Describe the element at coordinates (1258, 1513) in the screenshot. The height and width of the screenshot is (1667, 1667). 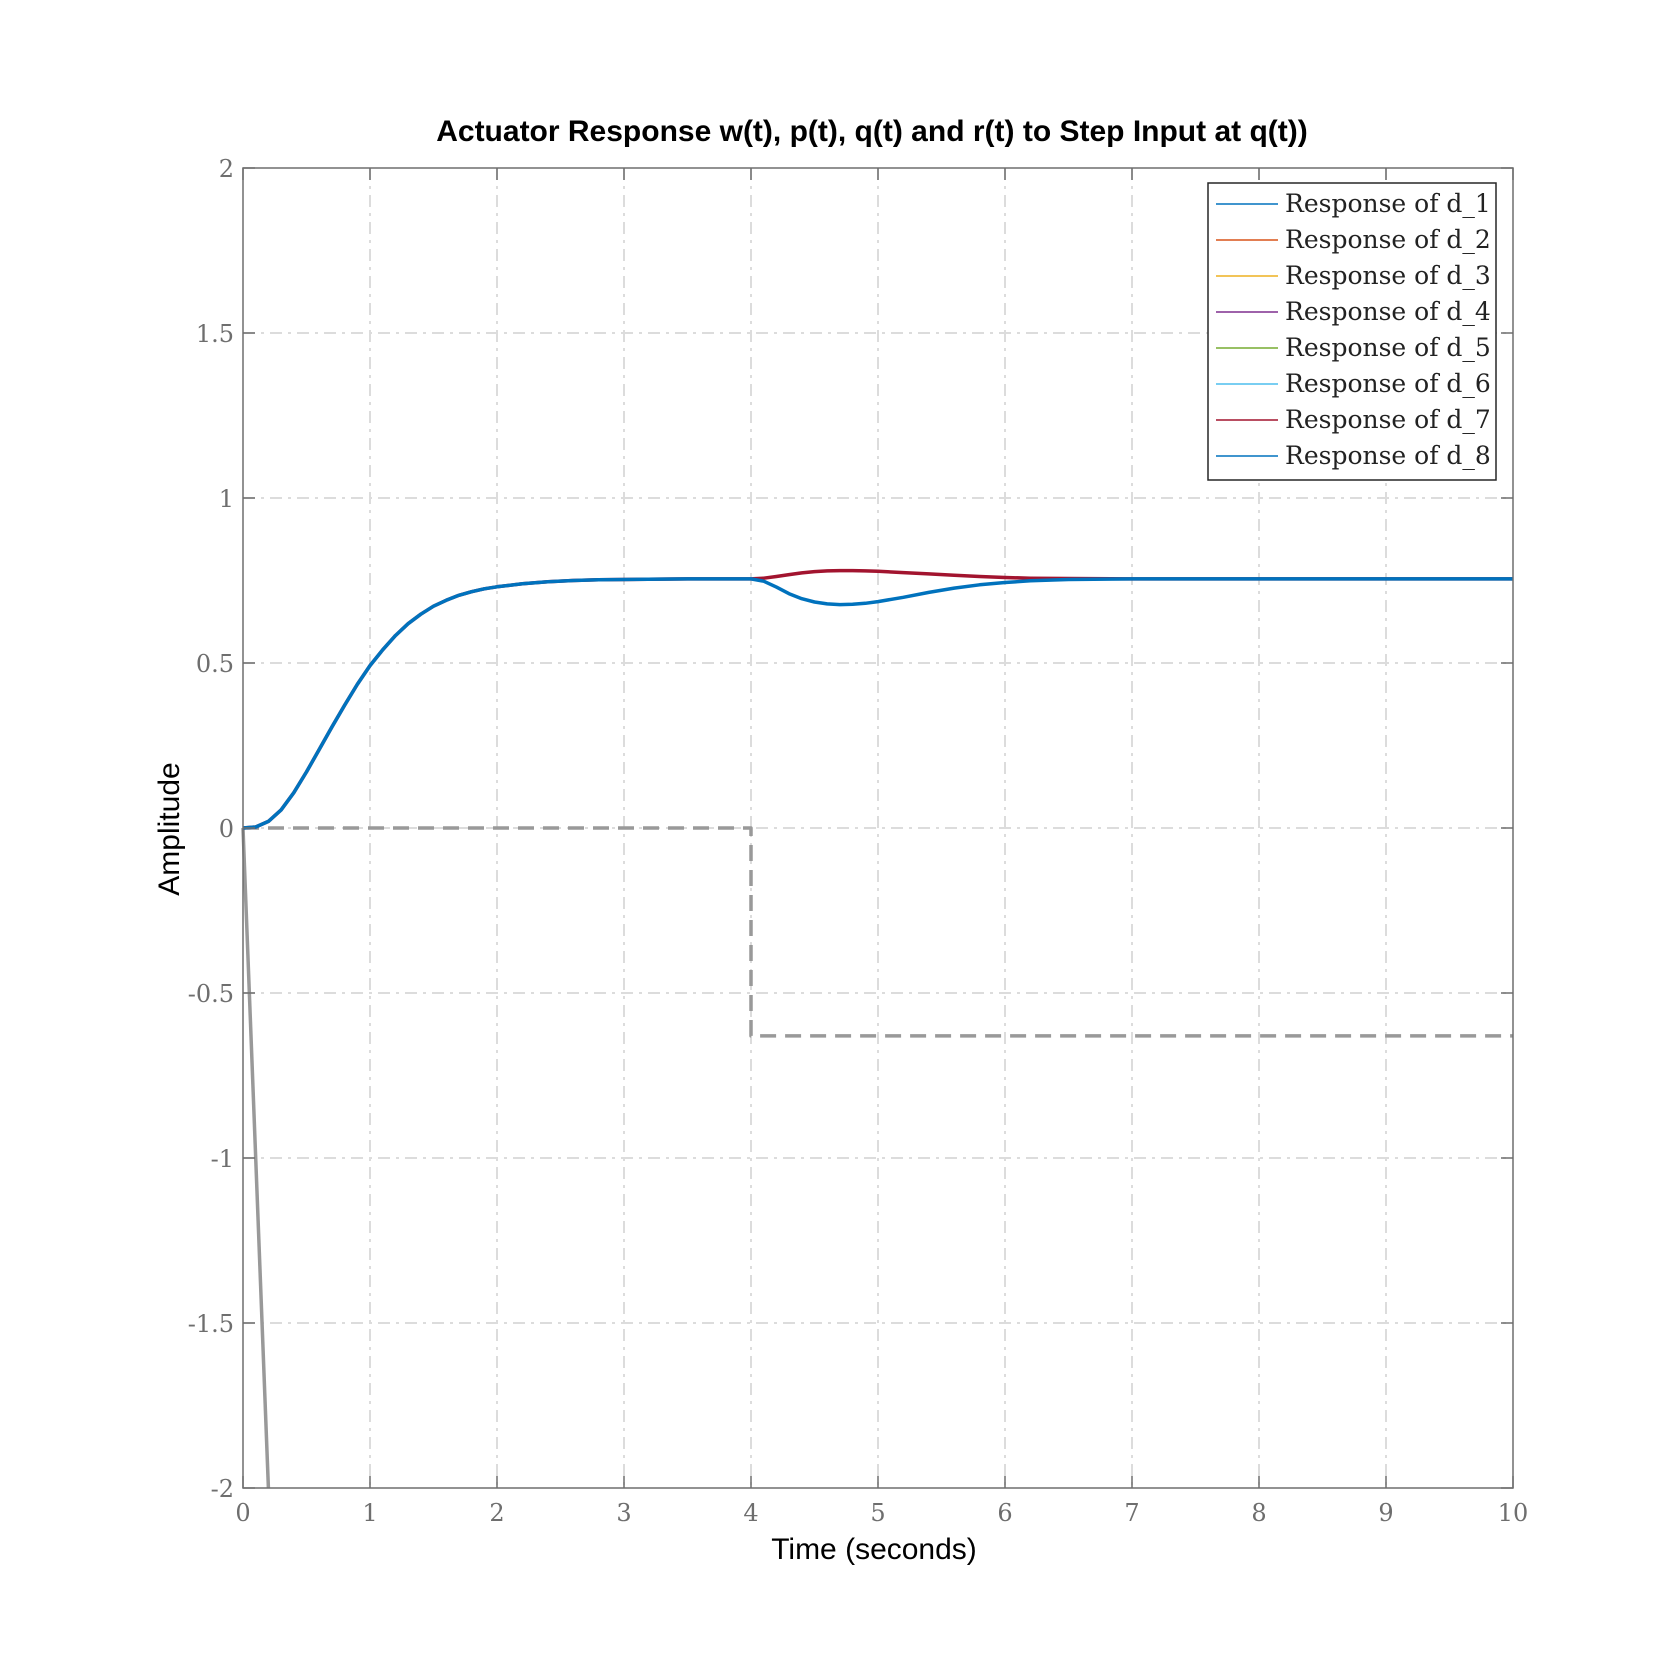
I see `x-tick-label: 8` at that location.